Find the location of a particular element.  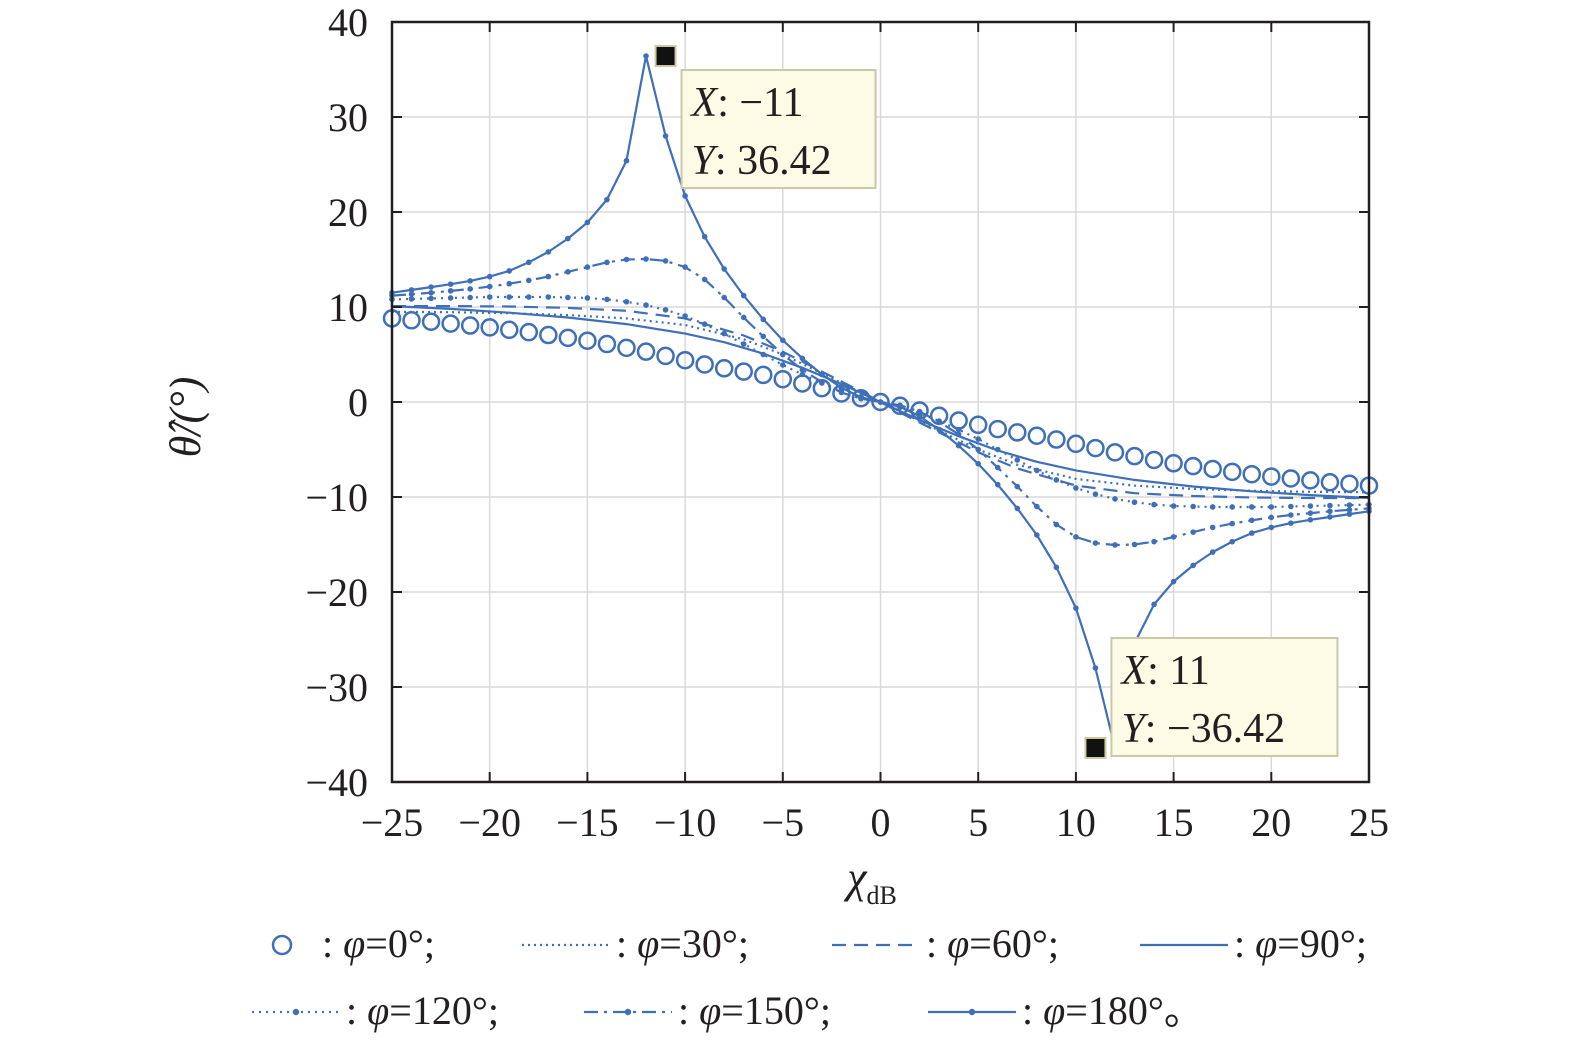

legend-value: =90°; is located at coordinates (1322, 943).